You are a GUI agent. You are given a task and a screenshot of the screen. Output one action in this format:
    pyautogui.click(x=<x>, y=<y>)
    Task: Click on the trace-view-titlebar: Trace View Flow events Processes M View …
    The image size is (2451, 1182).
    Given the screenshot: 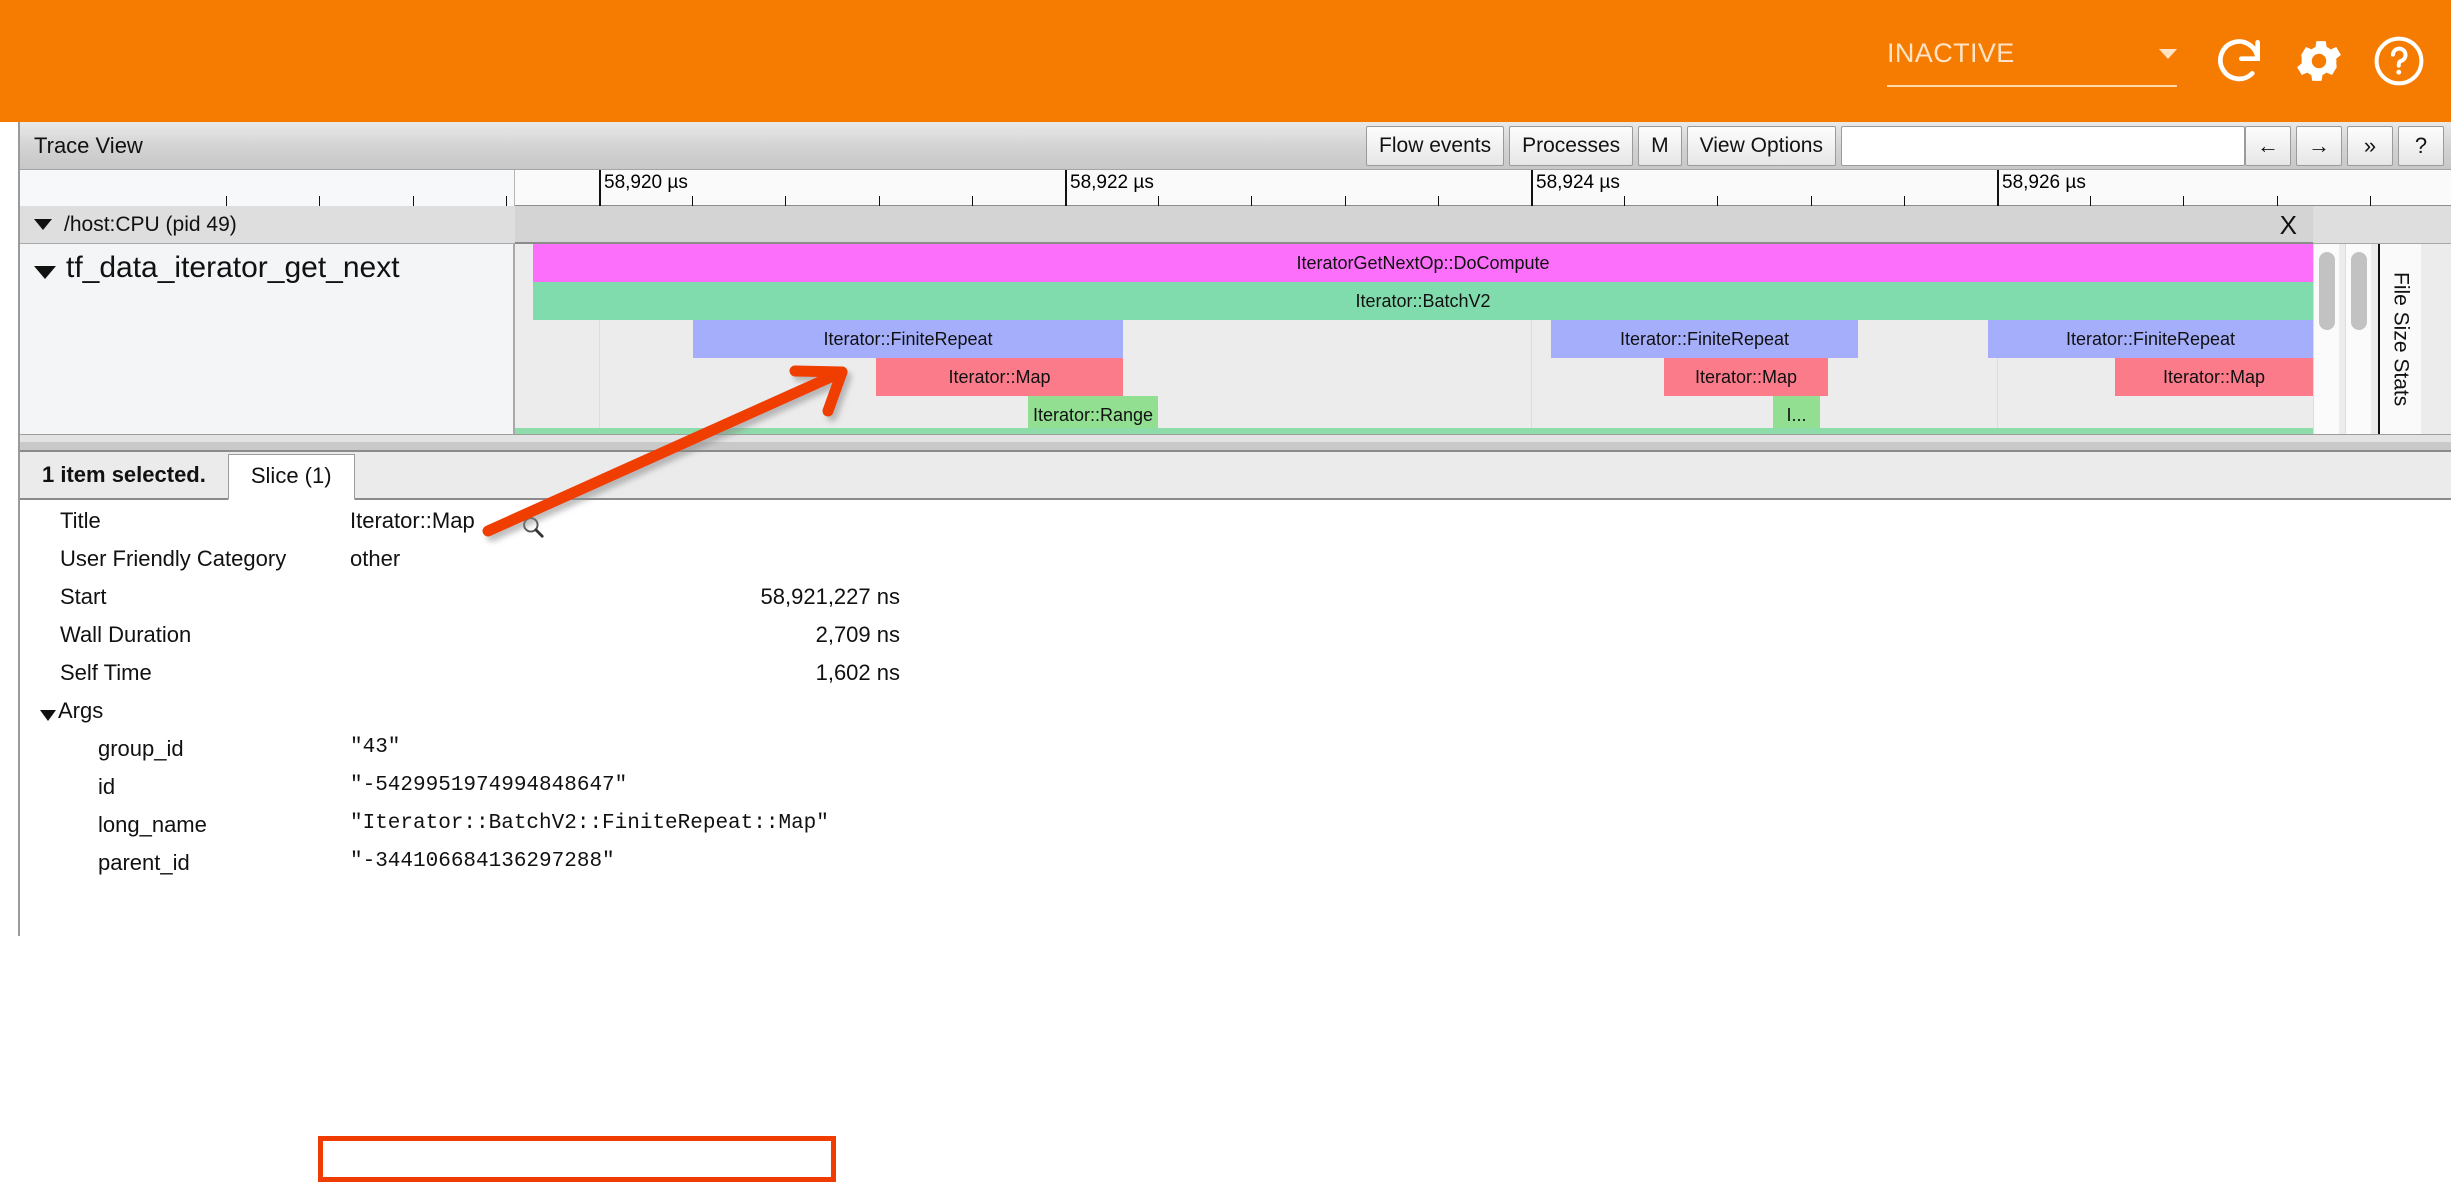 What is the action you would take?
    pyautogui.click(x=1235, y=146)
    